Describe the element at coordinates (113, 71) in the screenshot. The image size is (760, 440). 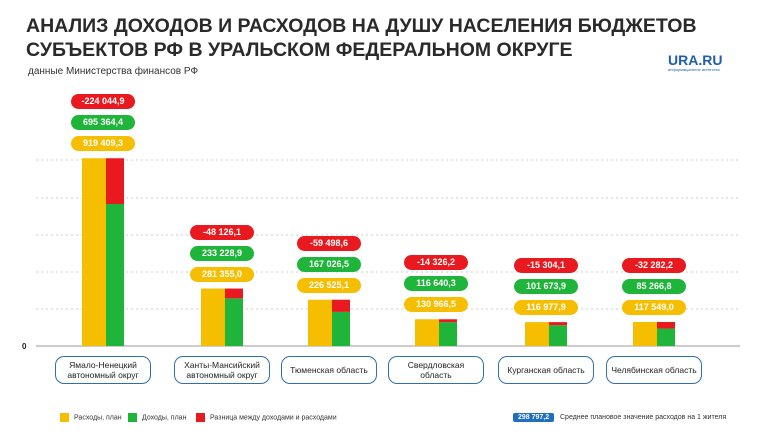
I see `subtitle: данные Министерства финансов РФ` at that location.